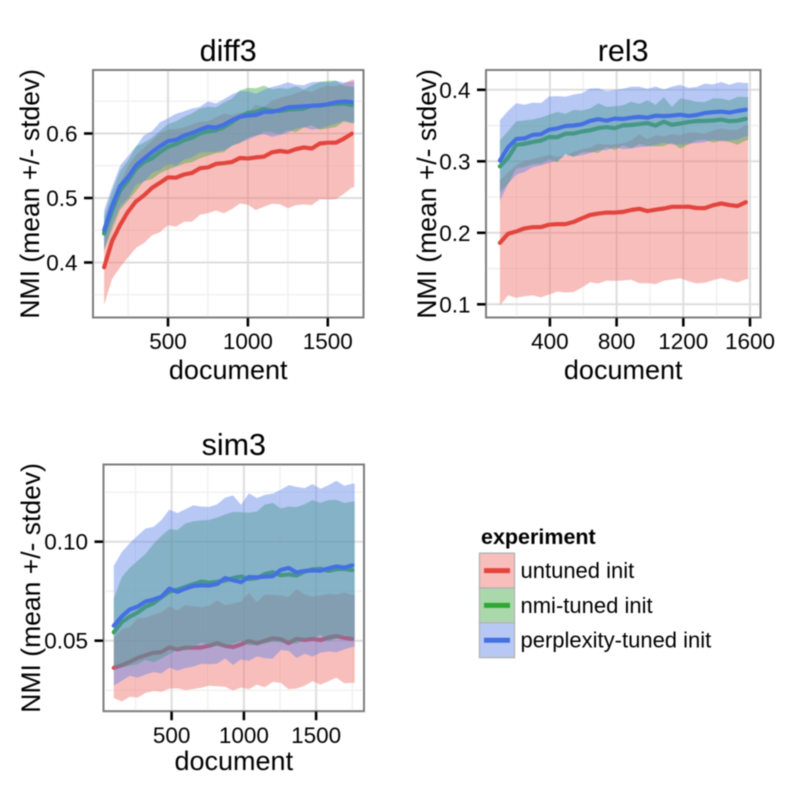  What do you see at coordinates (66, 542) in the screenshot?
I see `svg-text: 0.10` at bounding box center [66, 542].